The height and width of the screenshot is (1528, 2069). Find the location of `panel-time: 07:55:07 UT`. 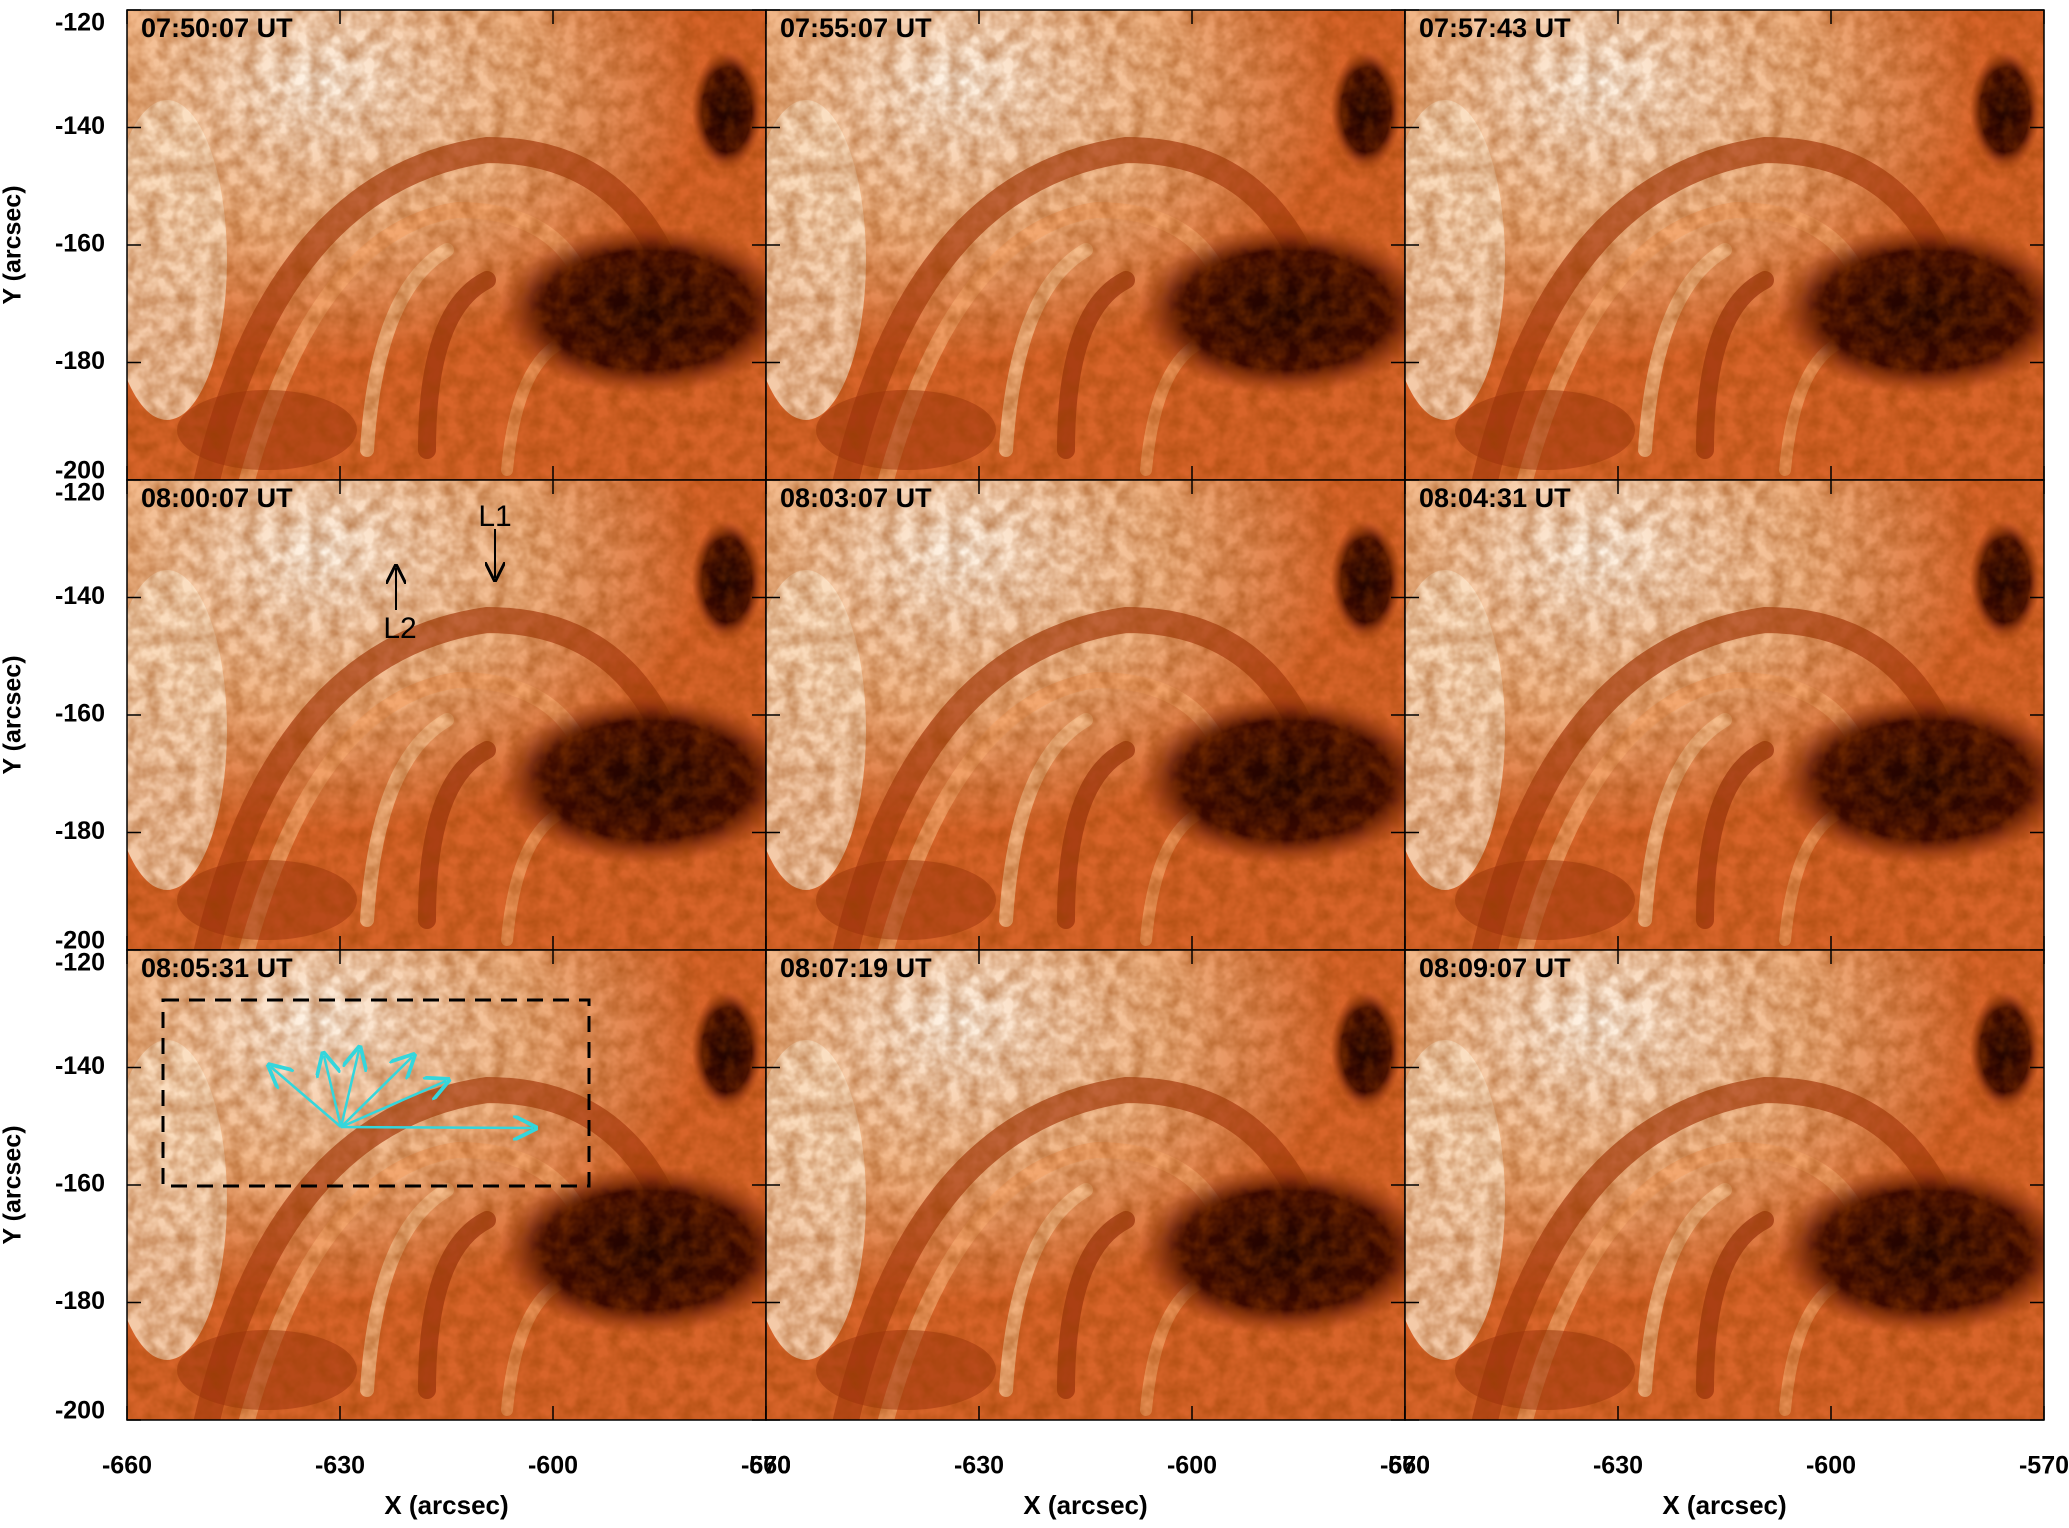

panel-time: 07:55:07 UT is located at coordinates (856, 28).